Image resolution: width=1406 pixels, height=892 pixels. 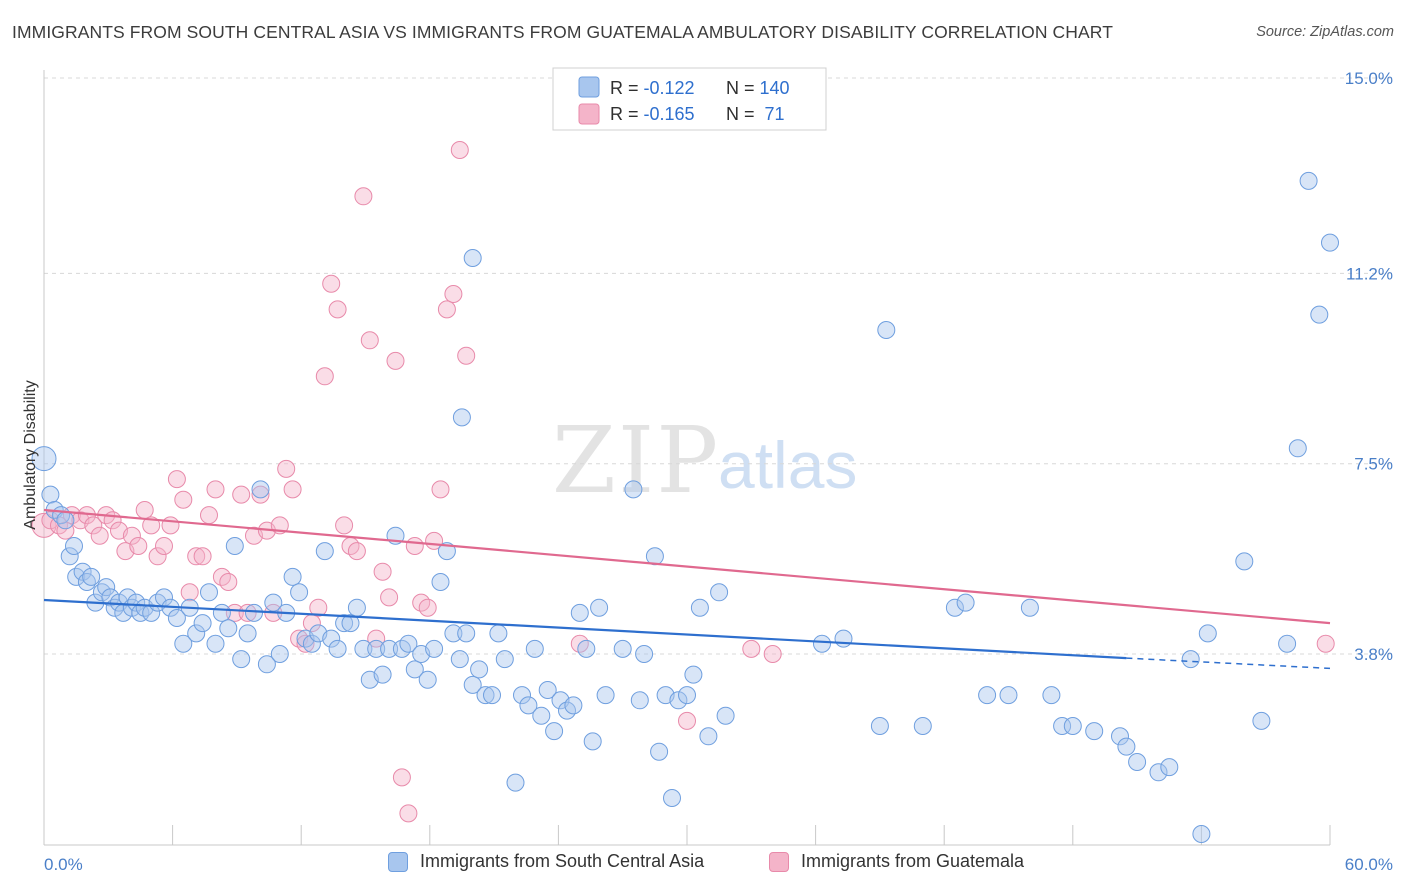 I want to click on legend-swatch-blue, so click(x=589, y=87).